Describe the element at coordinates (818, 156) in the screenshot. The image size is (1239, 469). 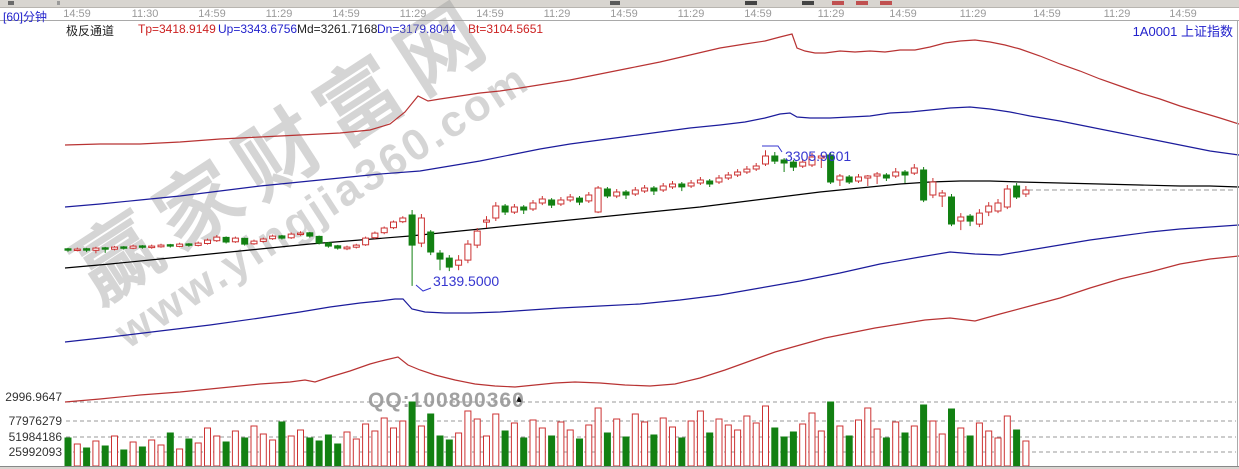
I see `high-price-annotation-label: 3305.9601` at that location.